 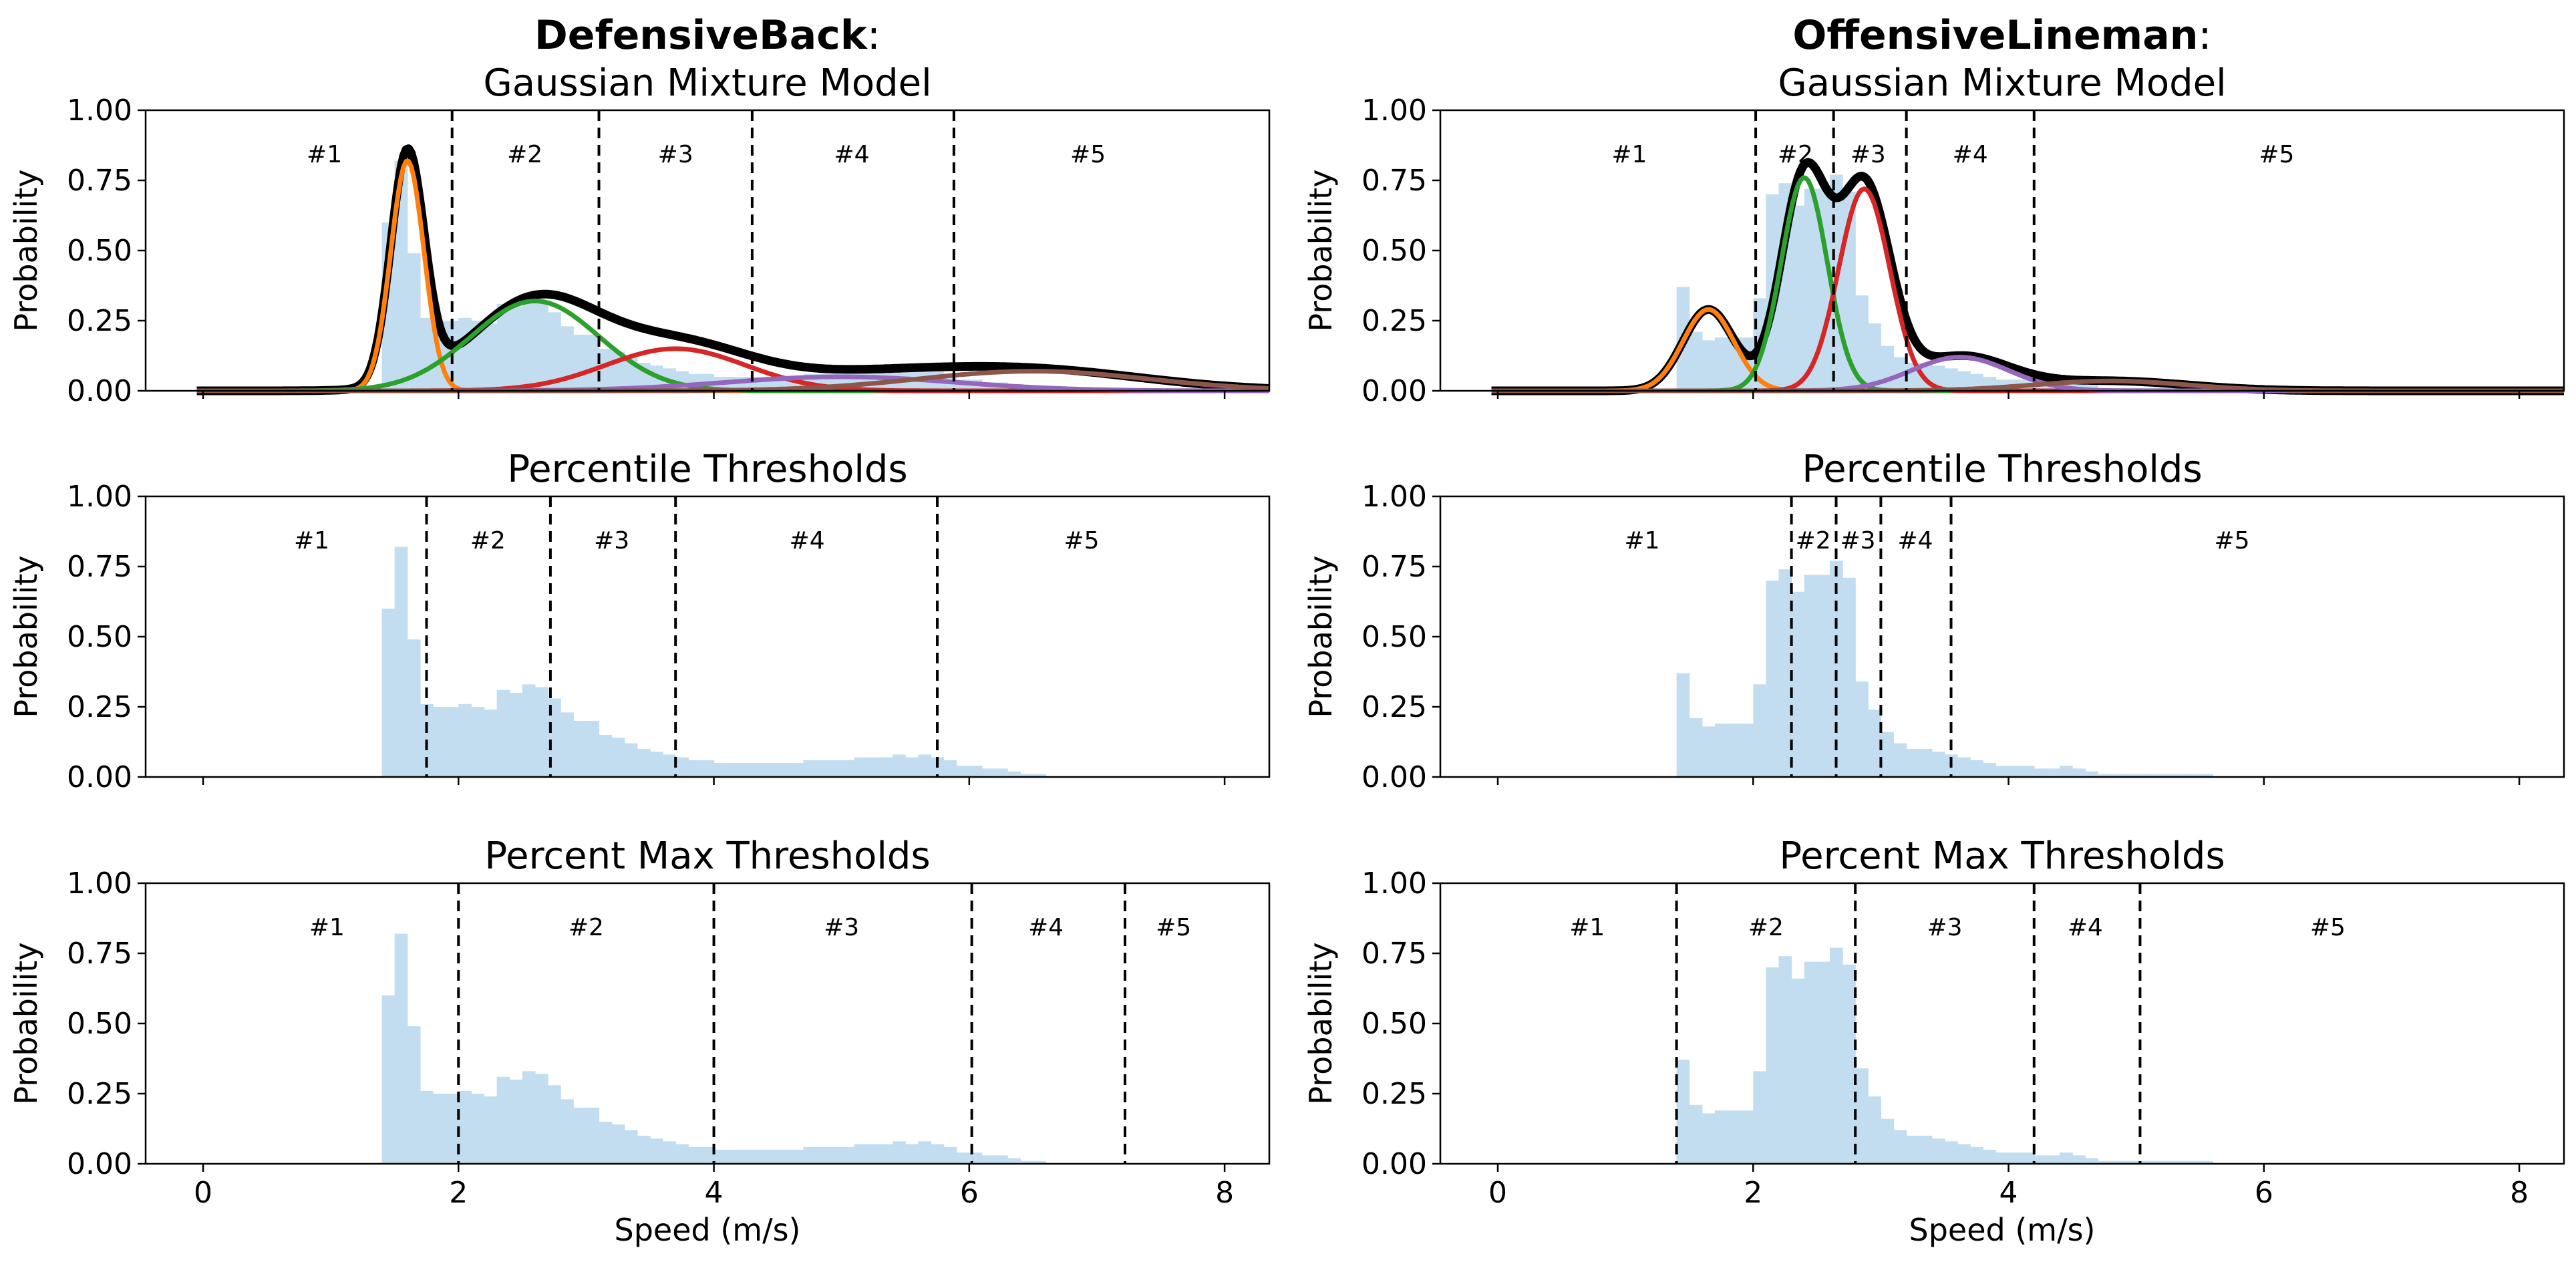 What do you see at coordinates (707, 83) in the screenshot?
I see `panel-title: Gaussian Mixture Model` at bounding box center [707, 83].